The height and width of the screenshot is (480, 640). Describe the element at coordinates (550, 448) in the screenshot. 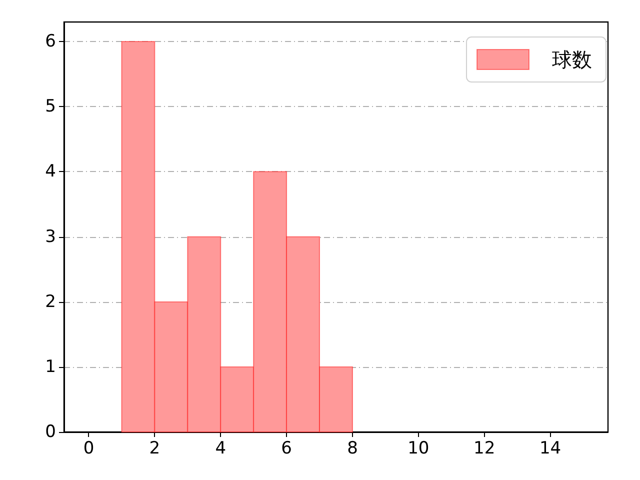

I see `x-tick-label: 14` at that location.